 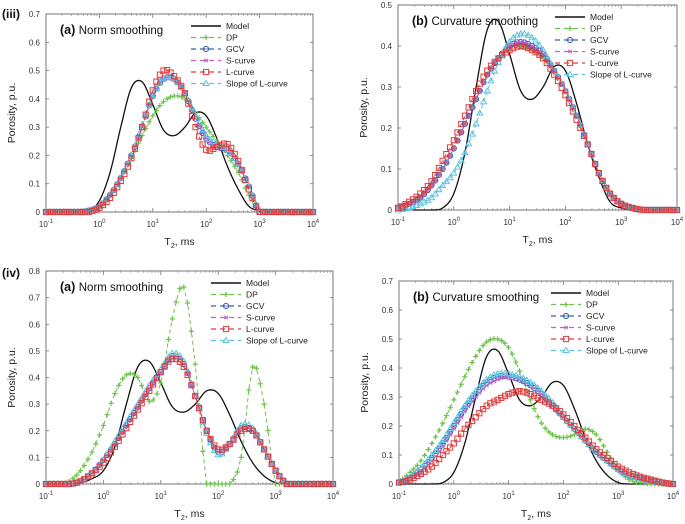 I want to click on point-s-curve, so click(x=497, y=379).